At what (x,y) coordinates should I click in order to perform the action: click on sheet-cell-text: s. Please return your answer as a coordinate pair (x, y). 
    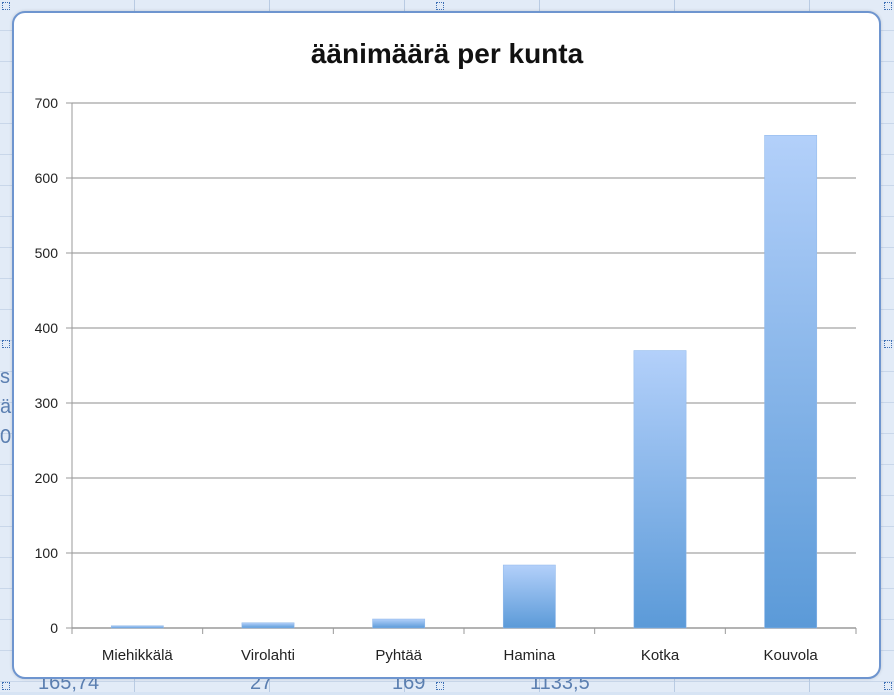
    Looking at the image, I should click on (5, 377).